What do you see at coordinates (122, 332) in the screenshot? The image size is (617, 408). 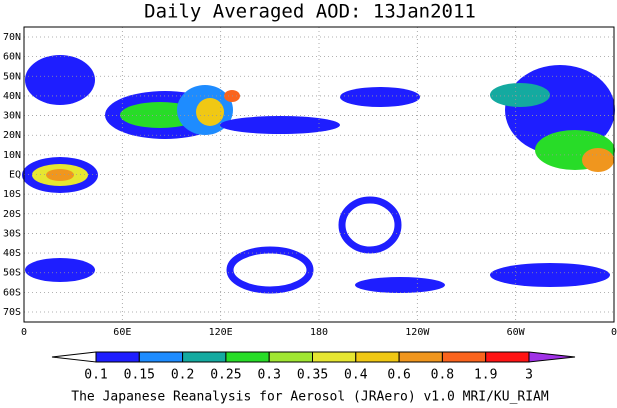 I see `lon-label: 60E` at bounding box center [122, 332].